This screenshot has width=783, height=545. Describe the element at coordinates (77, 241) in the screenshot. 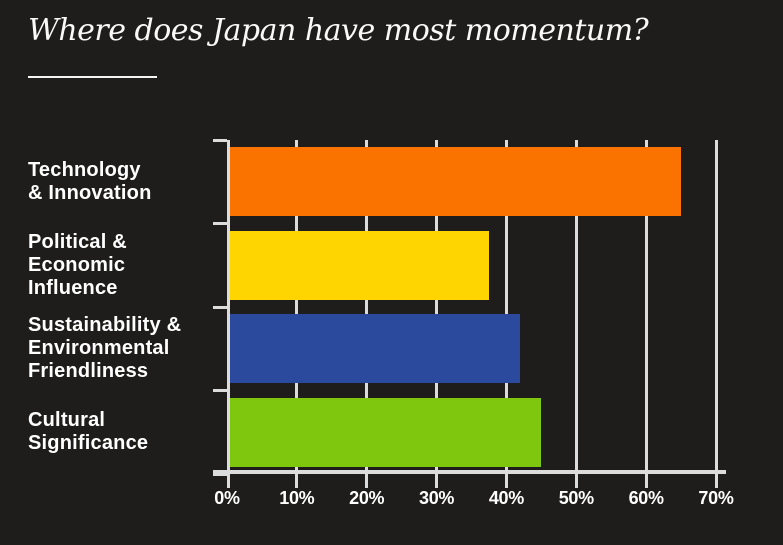

I see `category-label-line: Political &` at that location.